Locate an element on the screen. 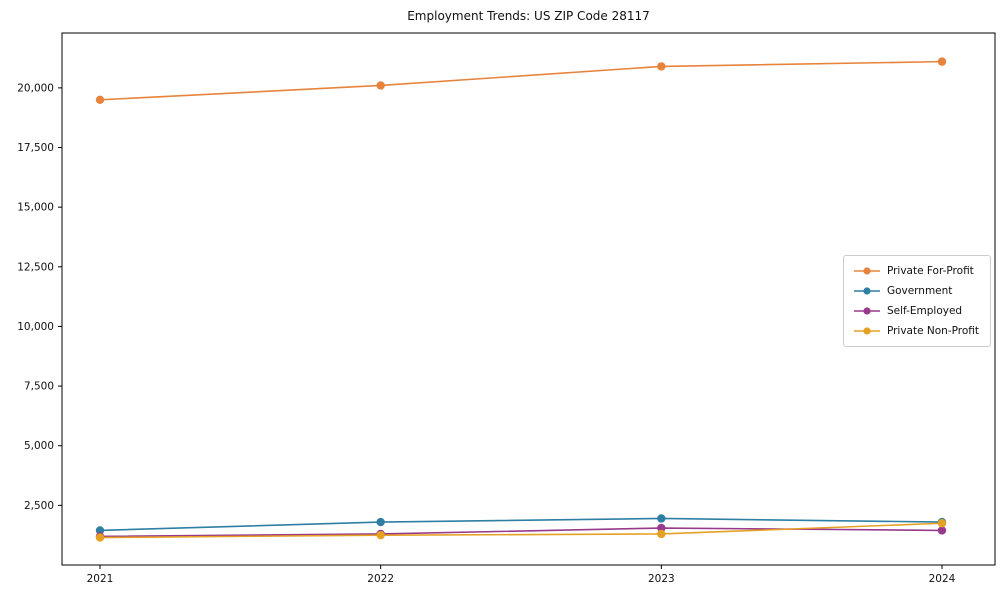 This screenshot has width=1000, height=600. legend-item: Self-Employed is located at coordinates (916, 311).